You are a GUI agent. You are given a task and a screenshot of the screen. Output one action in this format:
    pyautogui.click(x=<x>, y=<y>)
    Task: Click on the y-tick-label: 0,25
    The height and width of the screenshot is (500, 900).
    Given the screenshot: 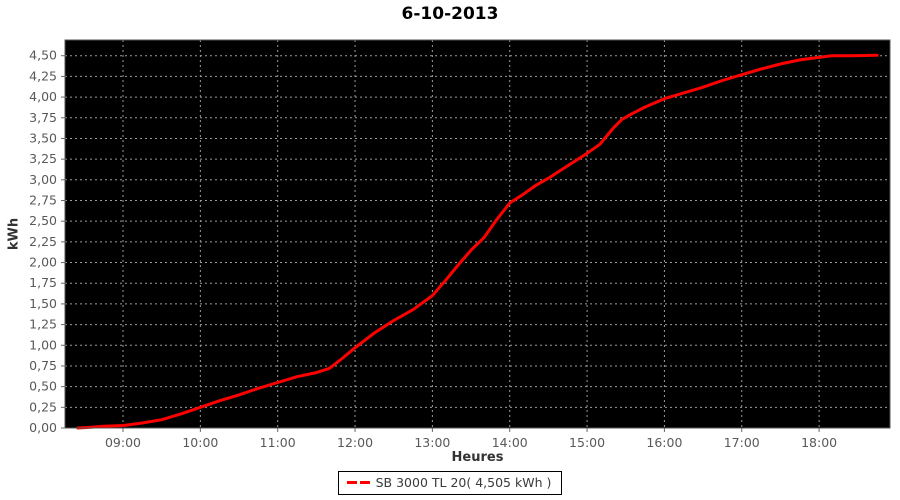 What is the action you would take?
    pyautogui.click(x=43, y=406)
    